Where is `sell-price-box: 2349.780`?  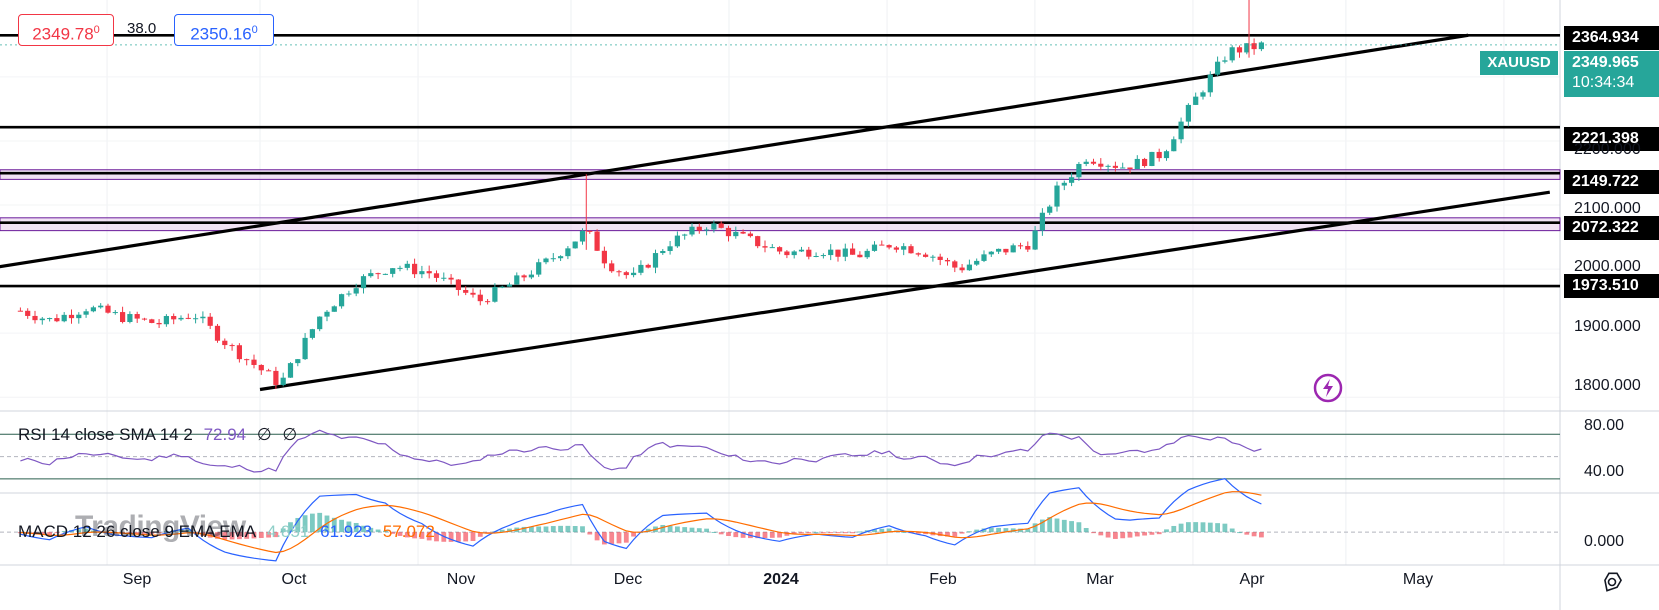 sell-price-box: 2349.780 is located at coordinates (66, 30).